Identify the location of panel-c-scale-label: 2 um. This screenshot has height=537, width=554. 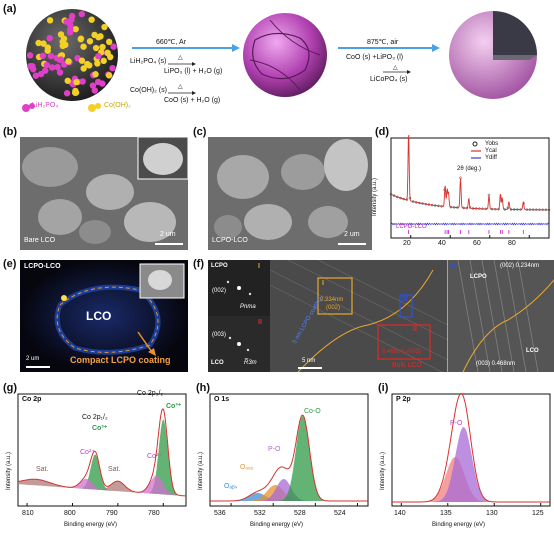
(352, 234).